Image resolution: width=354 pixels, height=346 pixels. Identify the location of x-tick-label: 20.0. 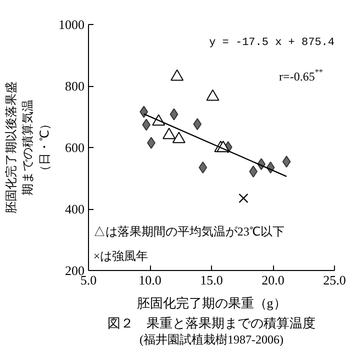
(273, 280).